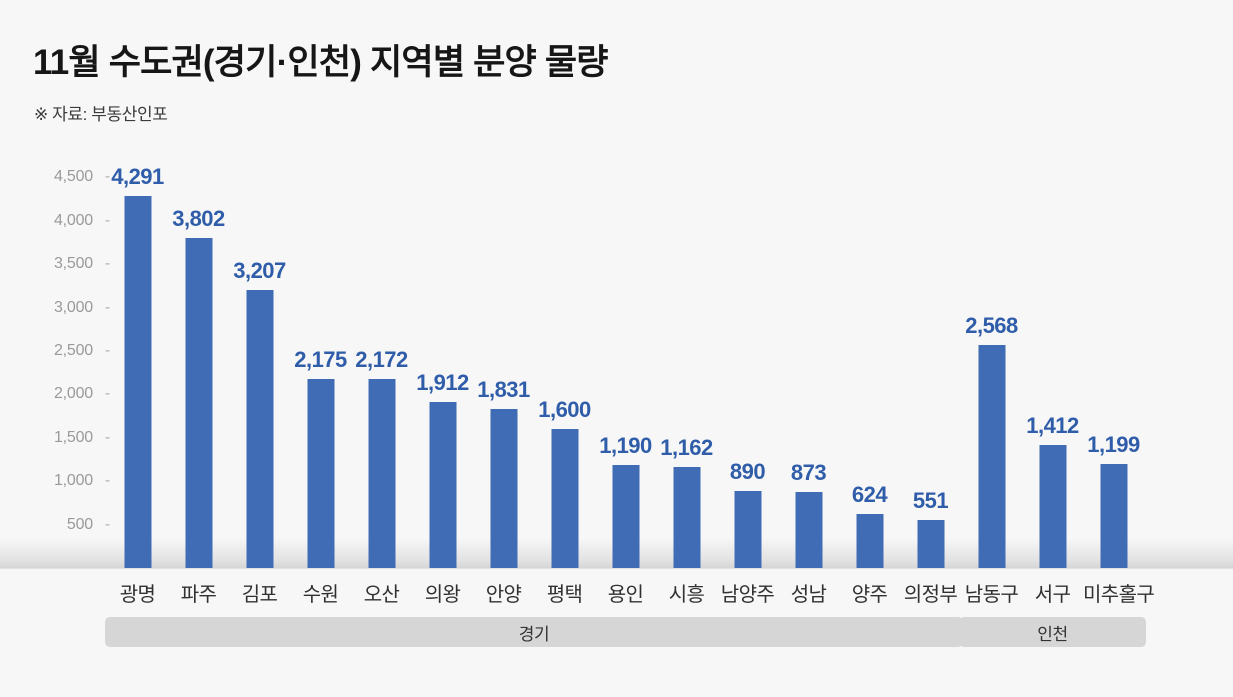  I want to click on bar-value-label: 2,568, so click(991, 326).